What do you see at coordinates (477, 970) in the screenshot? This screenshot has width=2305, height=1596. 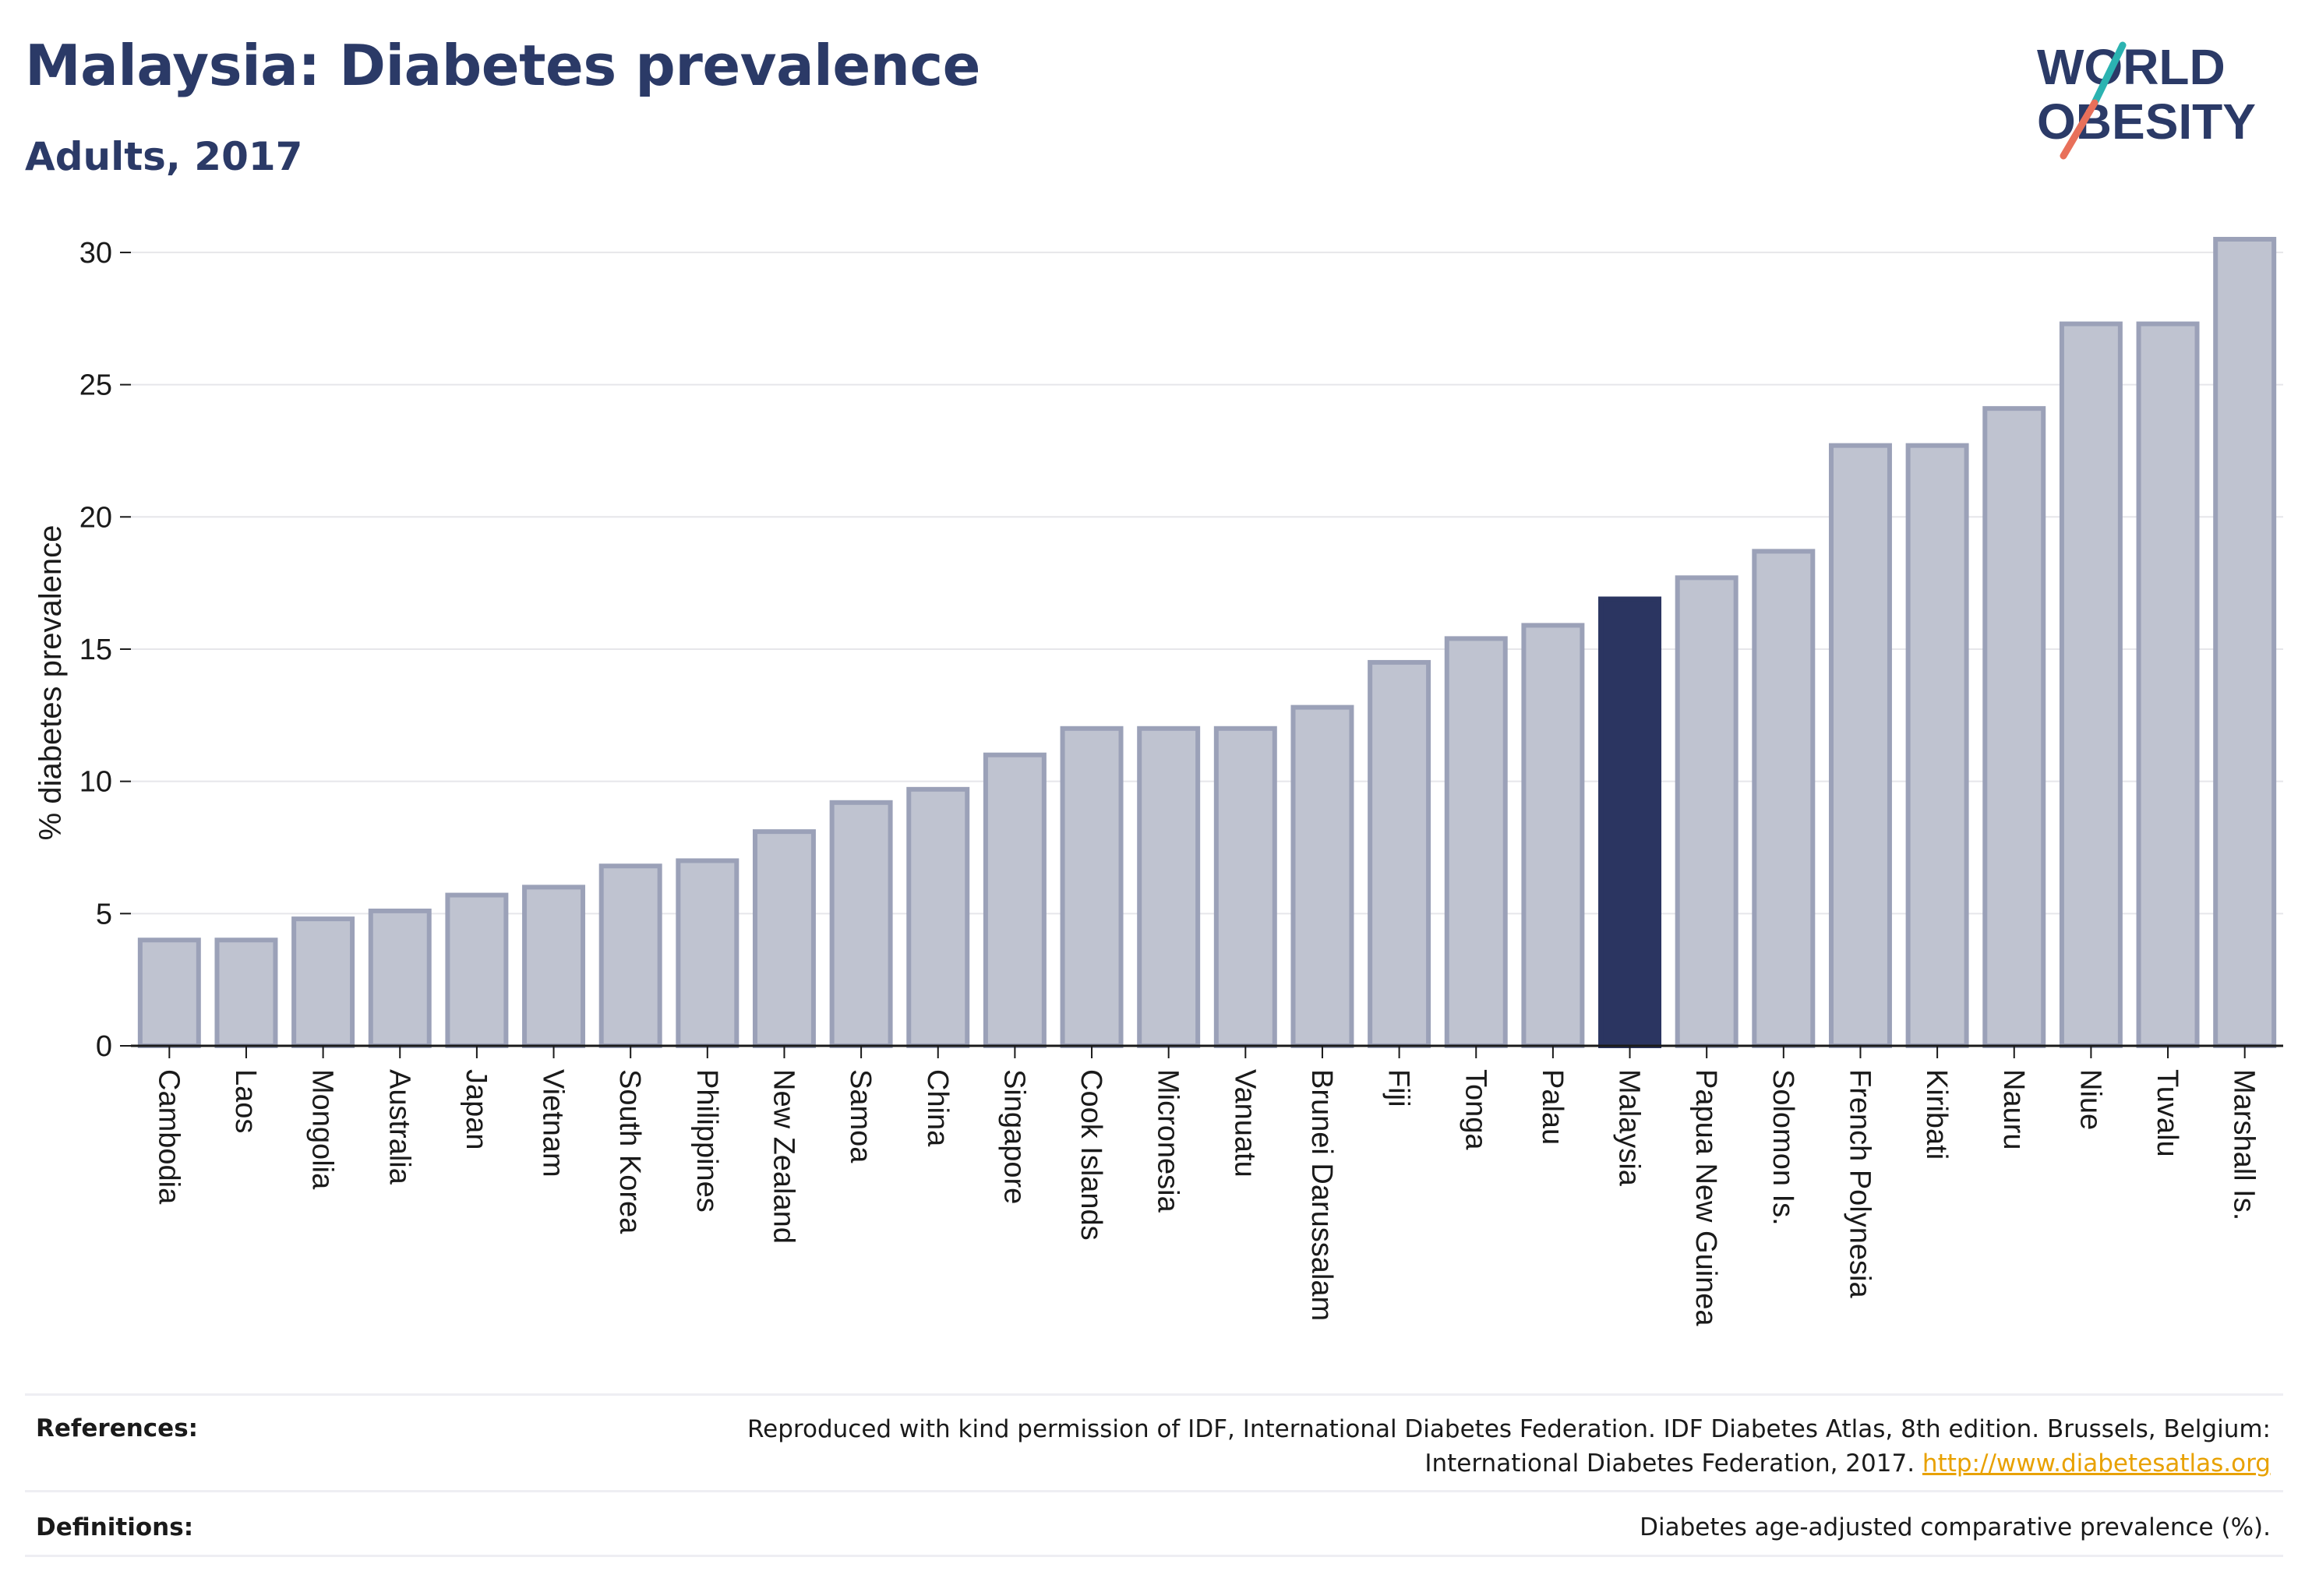 I see `bar-japan` at bounding box center [477, 970].